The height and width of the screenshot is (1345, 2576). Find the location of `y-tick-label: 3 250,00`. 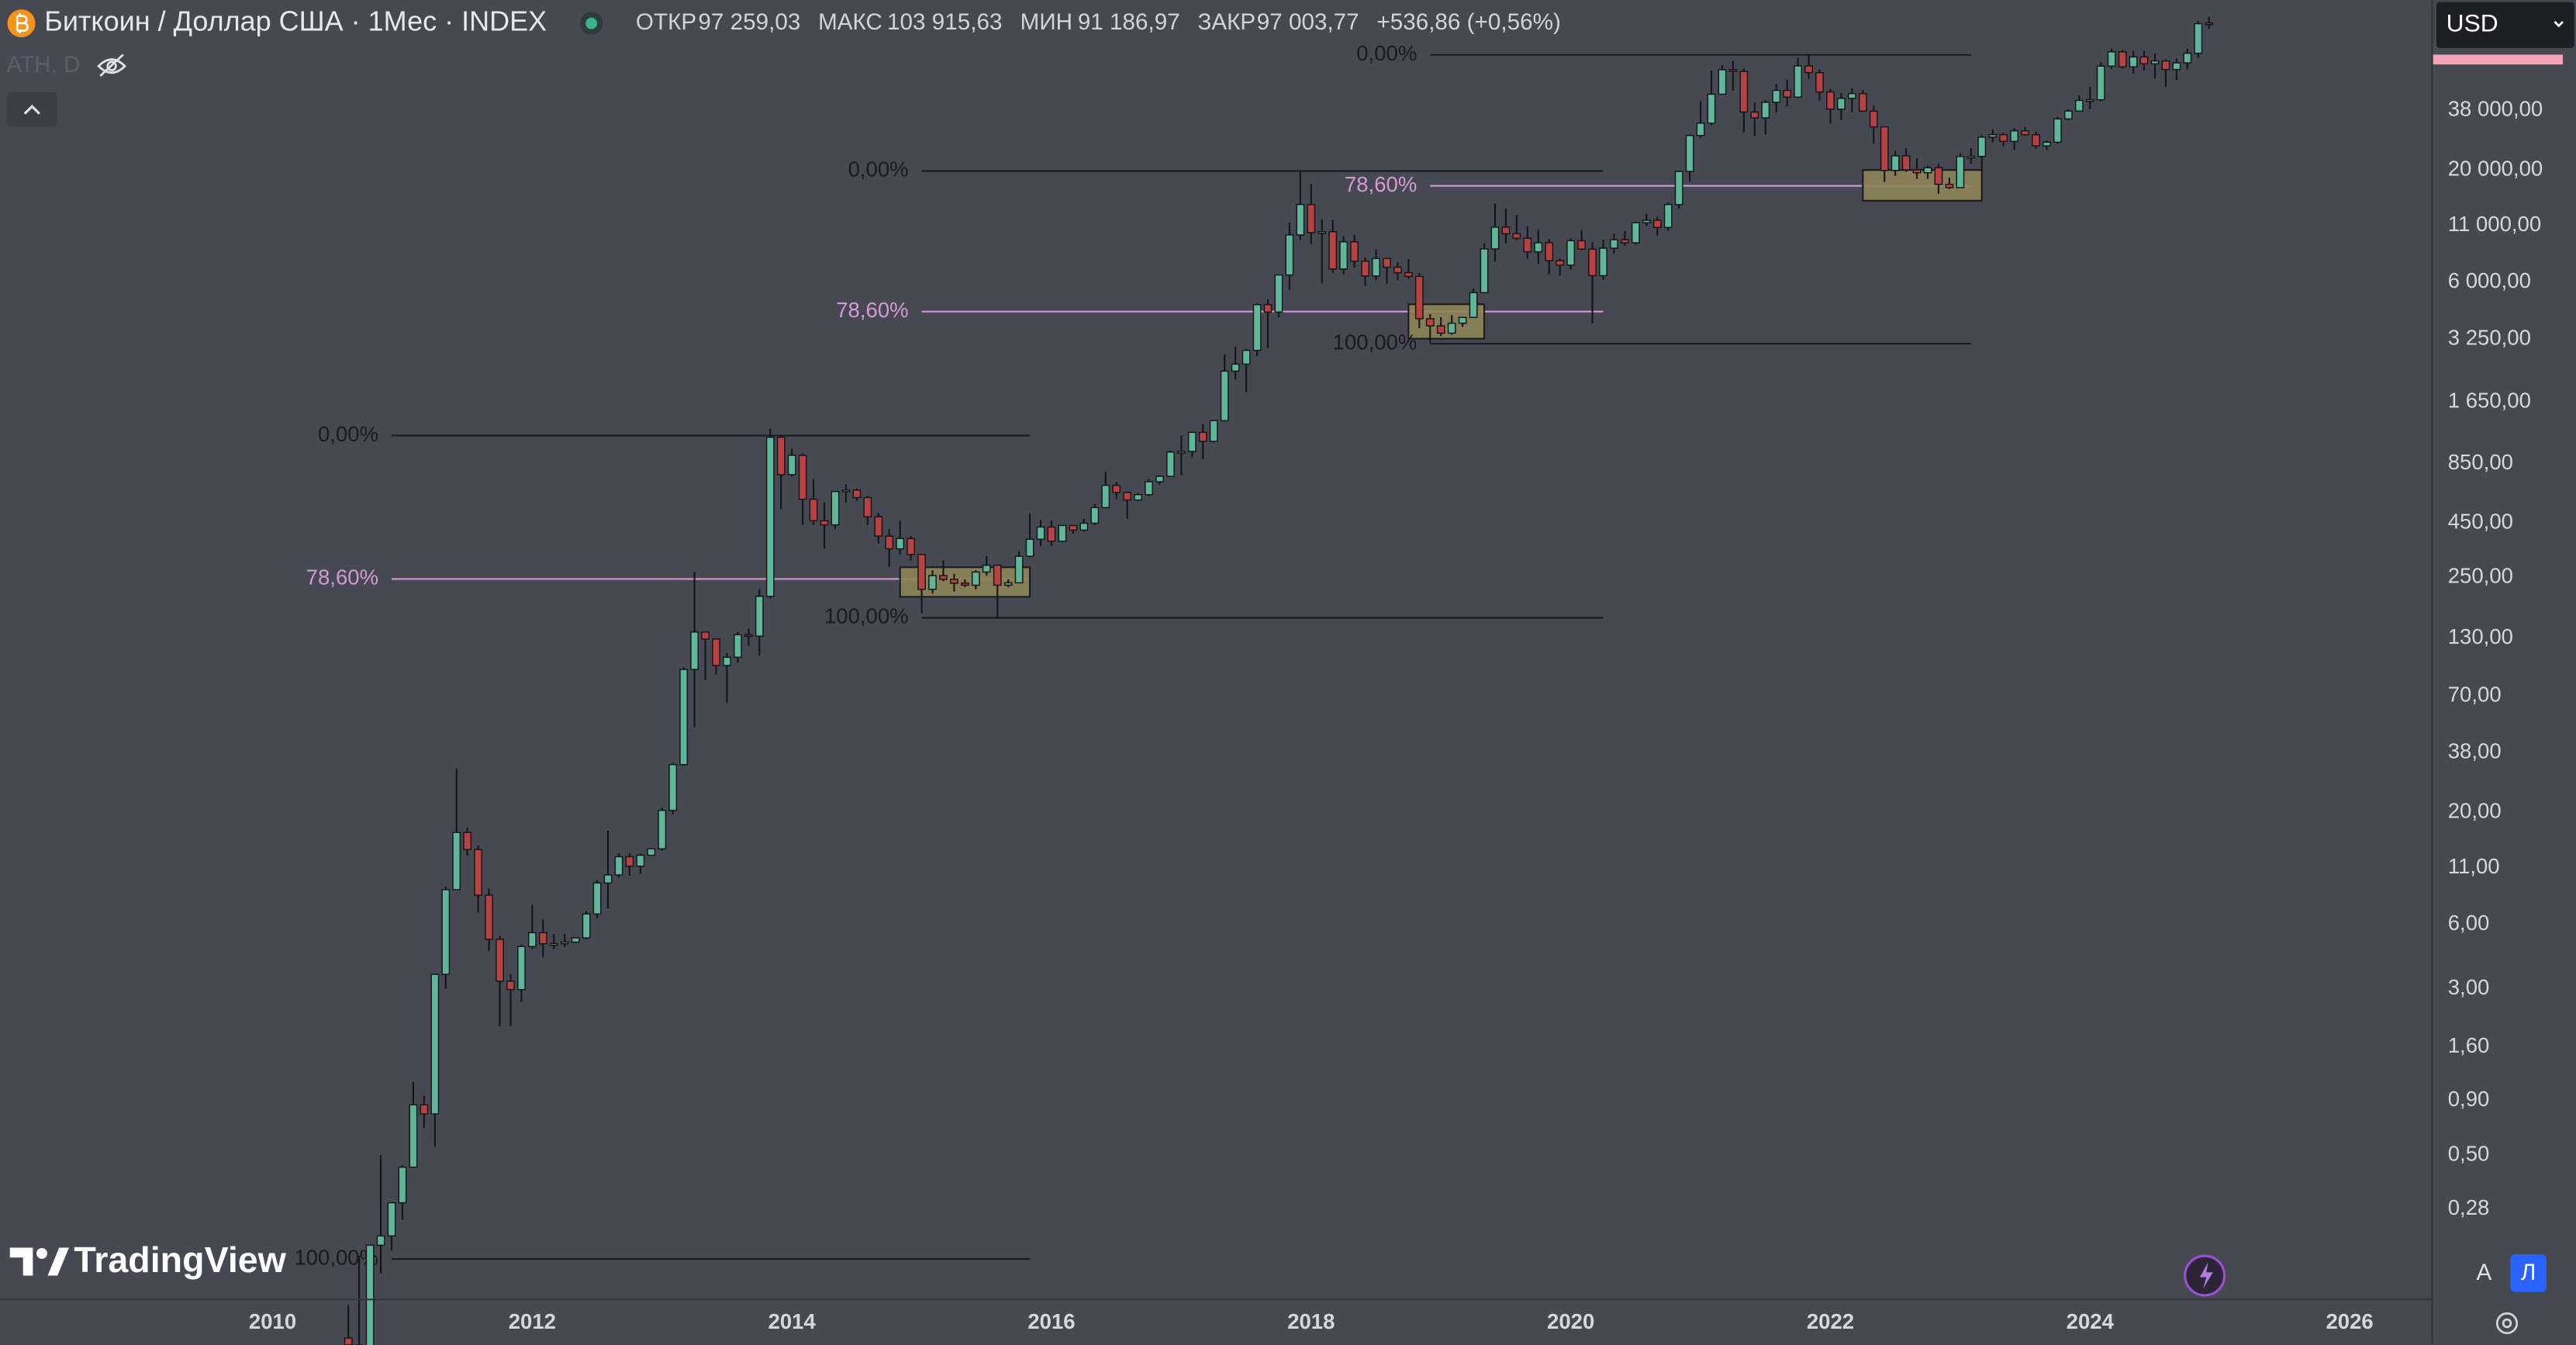

y-tick-label: 3 250,00 is located at coordinates (2489, 337).